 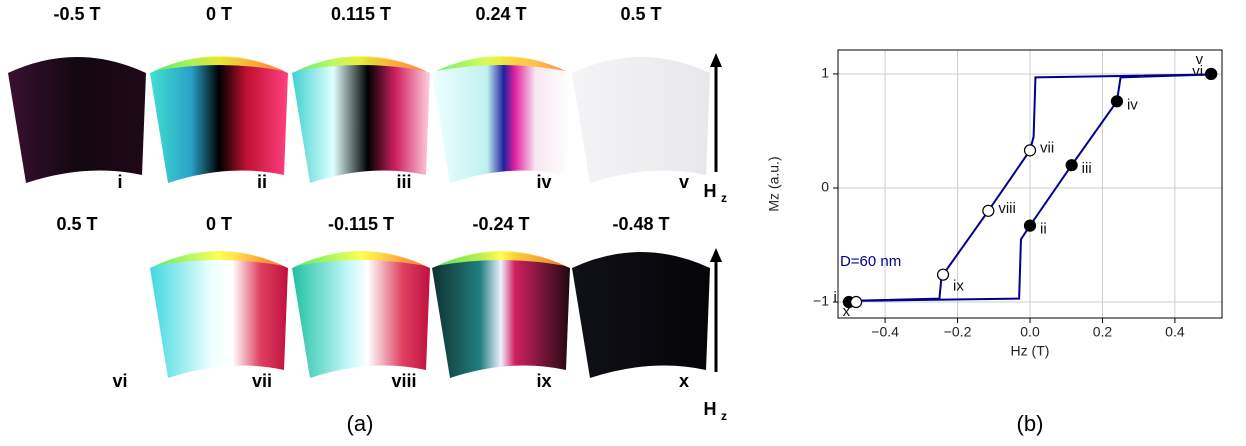 I want to click on x-tick-label: 0.4, so click(x=1175, y=332).